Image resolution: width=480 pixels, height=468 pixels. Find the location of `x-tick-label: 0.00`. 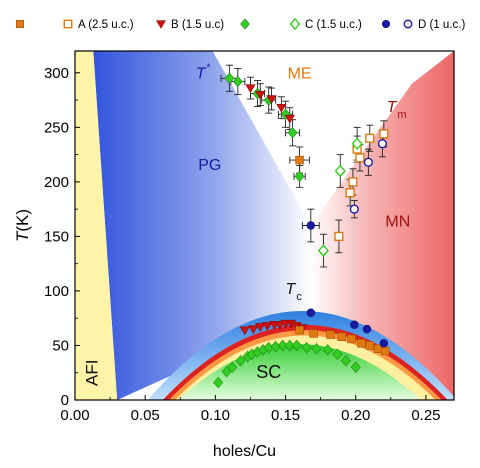

x-tick-label: 0.00 is located at coordinates (74, 415).